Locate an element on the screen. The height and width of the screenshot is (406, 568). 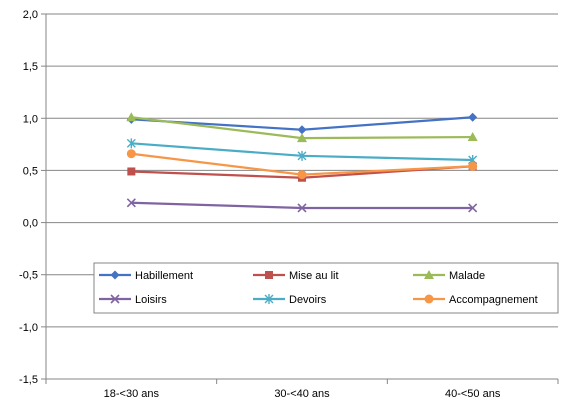
x-tick-label: 40-<50 ans is located at coordinates (473, 394).